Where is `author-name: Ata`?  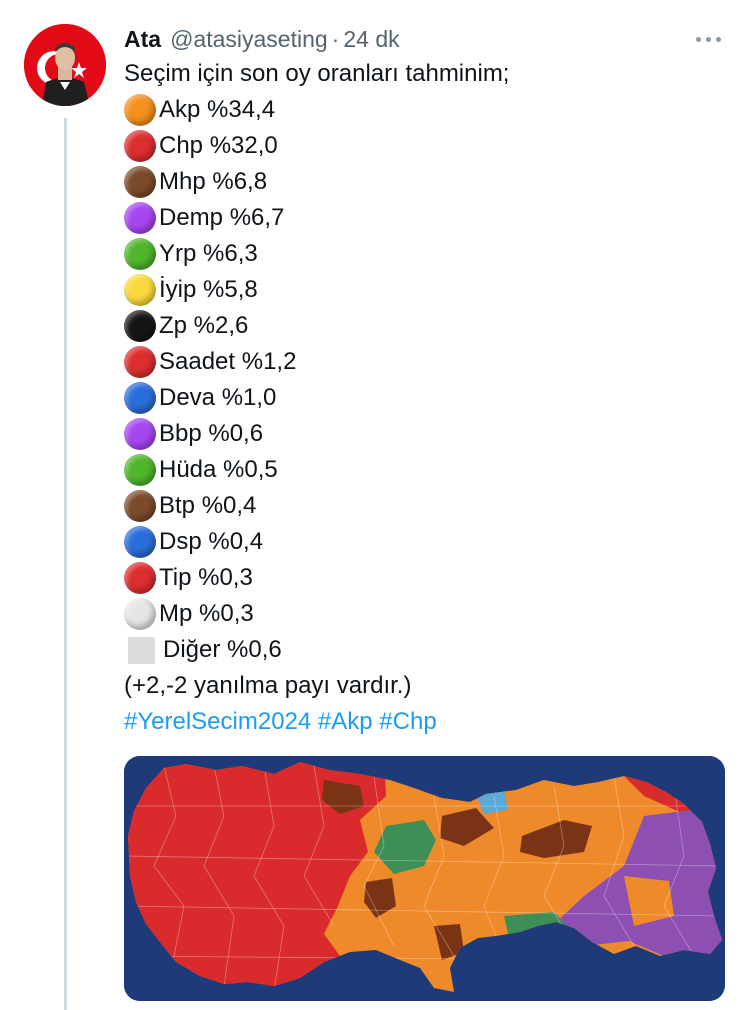 author-name: Ata is located at coordinates (143, 38).